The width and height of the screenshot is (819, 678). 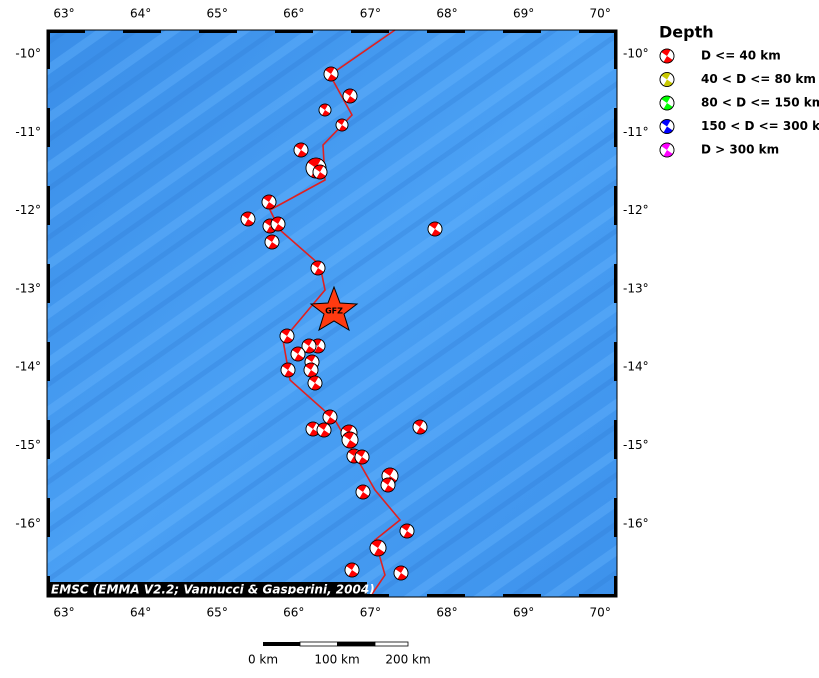 I want to click on attribution-bg, so click(x=207, y=589).